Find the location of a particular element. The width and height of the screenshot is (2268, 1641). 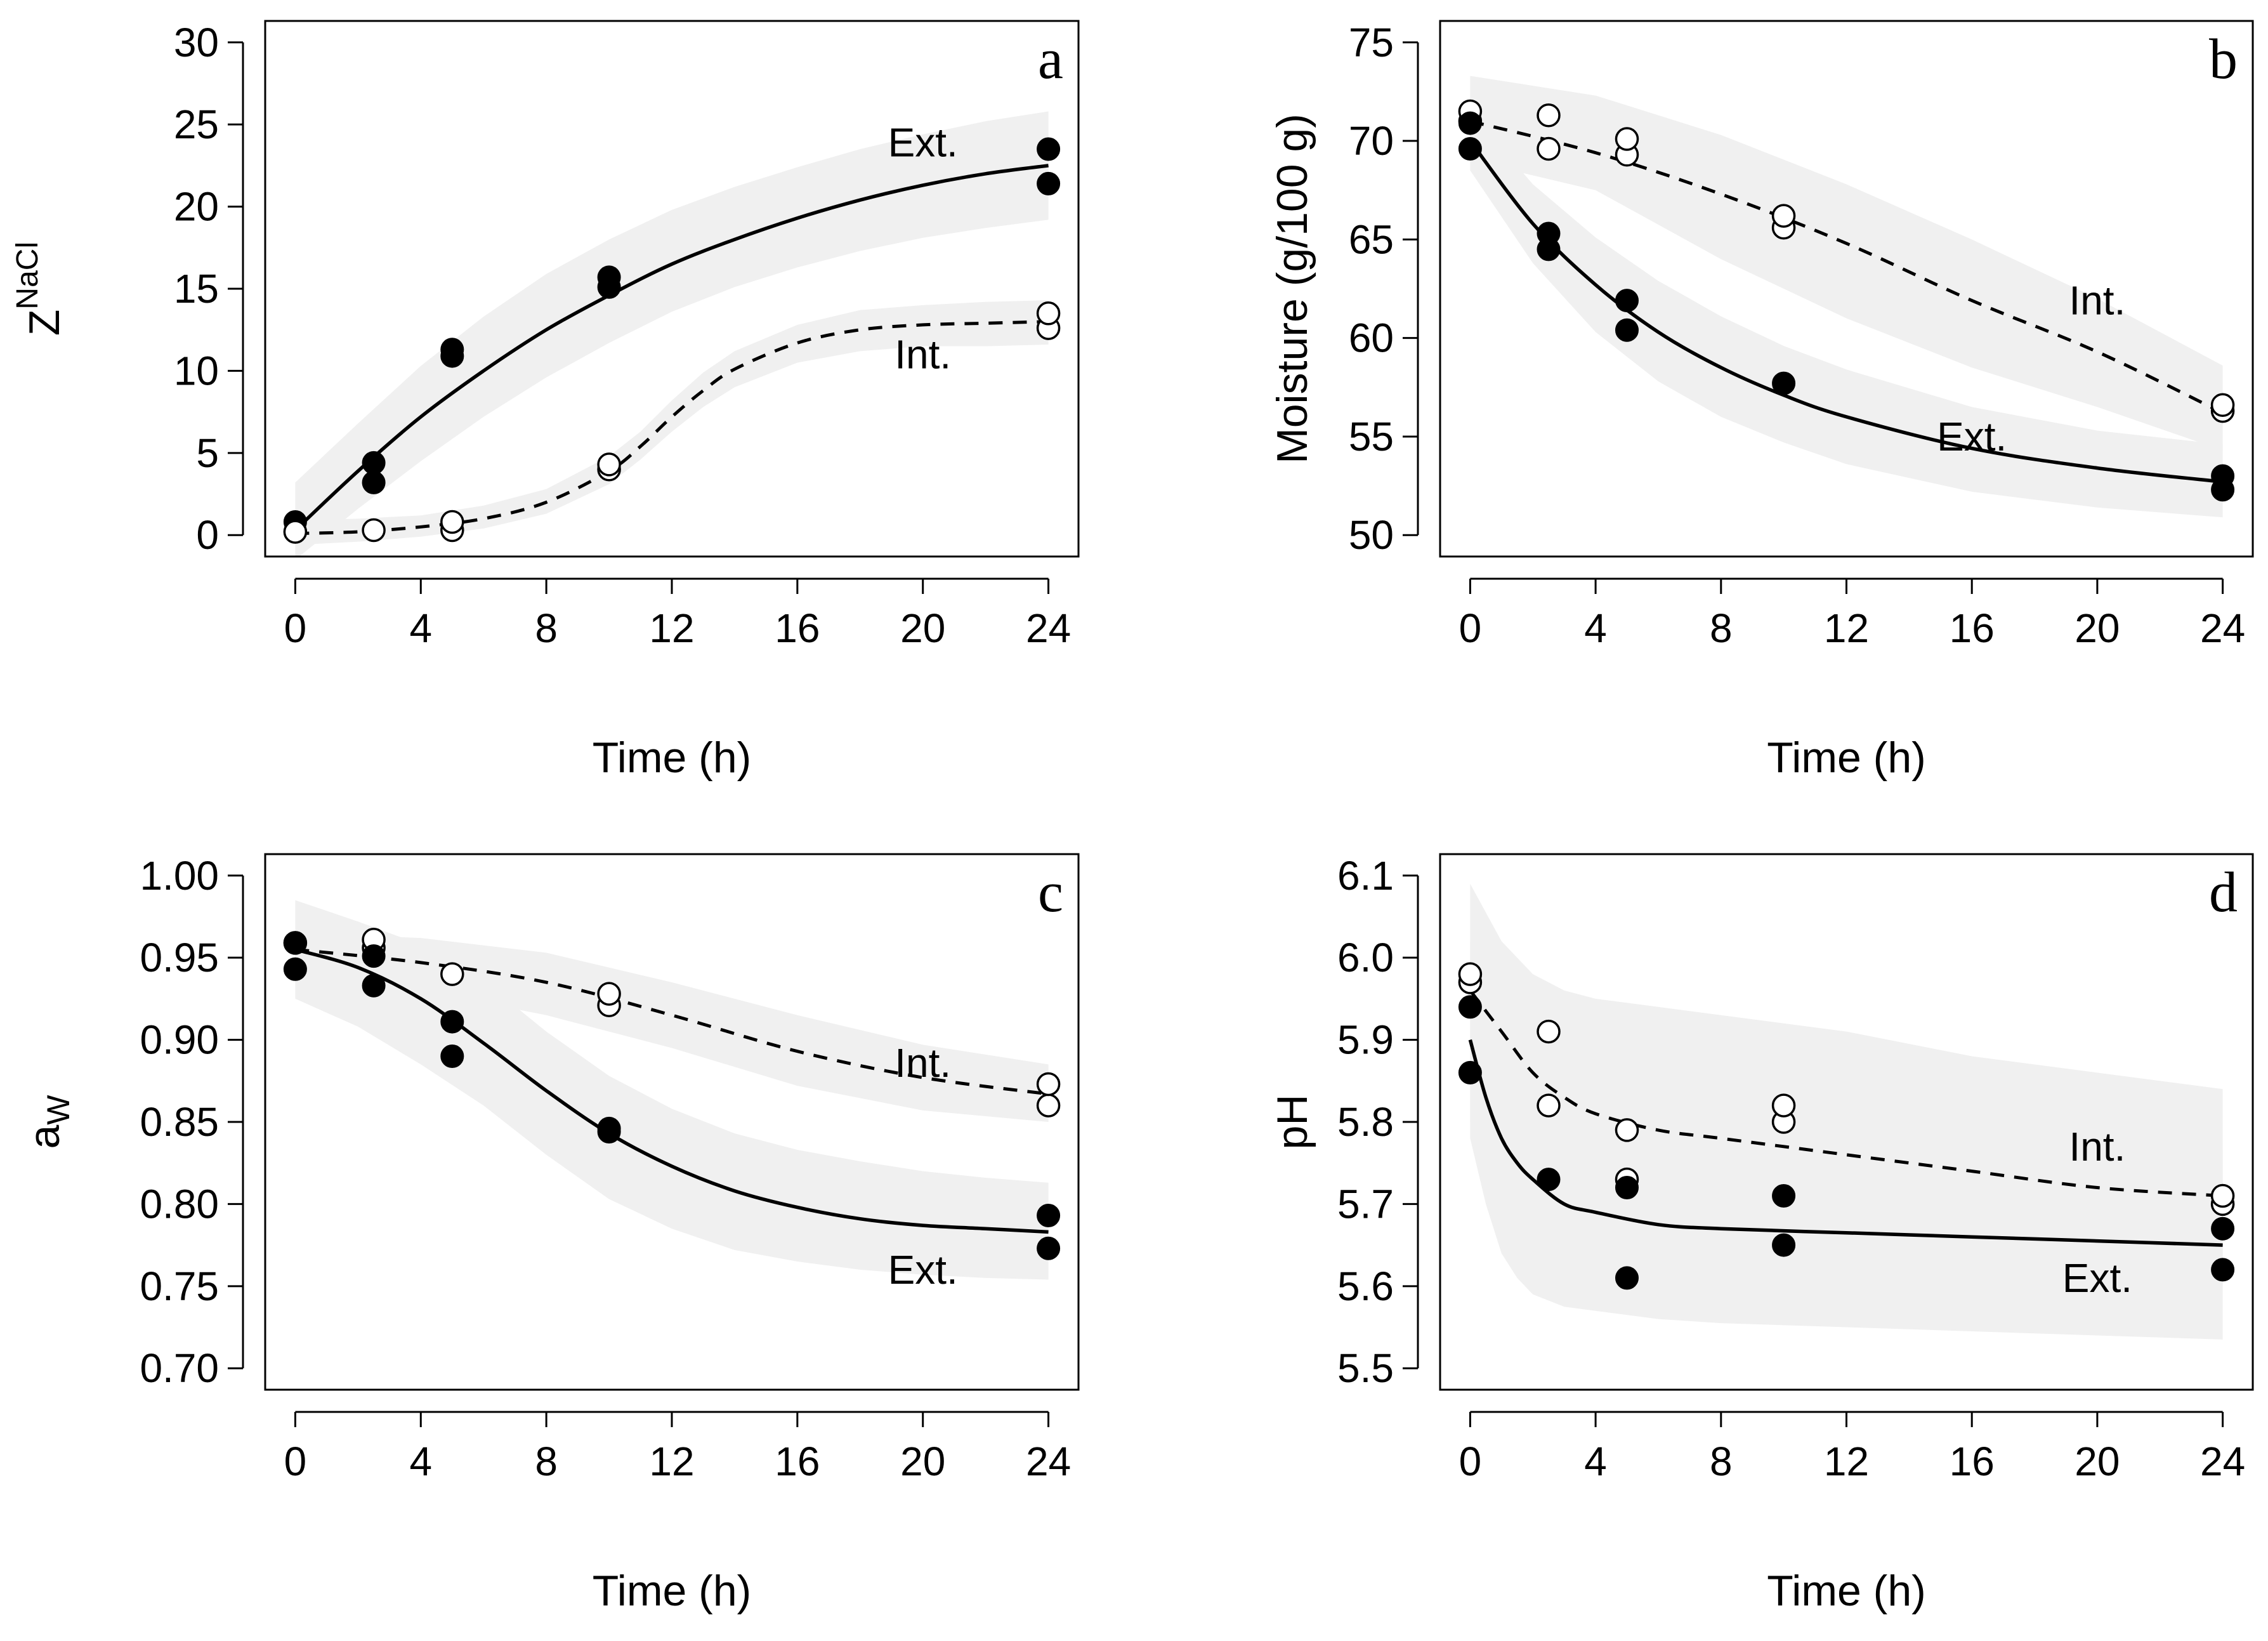

y-tick-label: 15 is located at coordinates (196, 289).